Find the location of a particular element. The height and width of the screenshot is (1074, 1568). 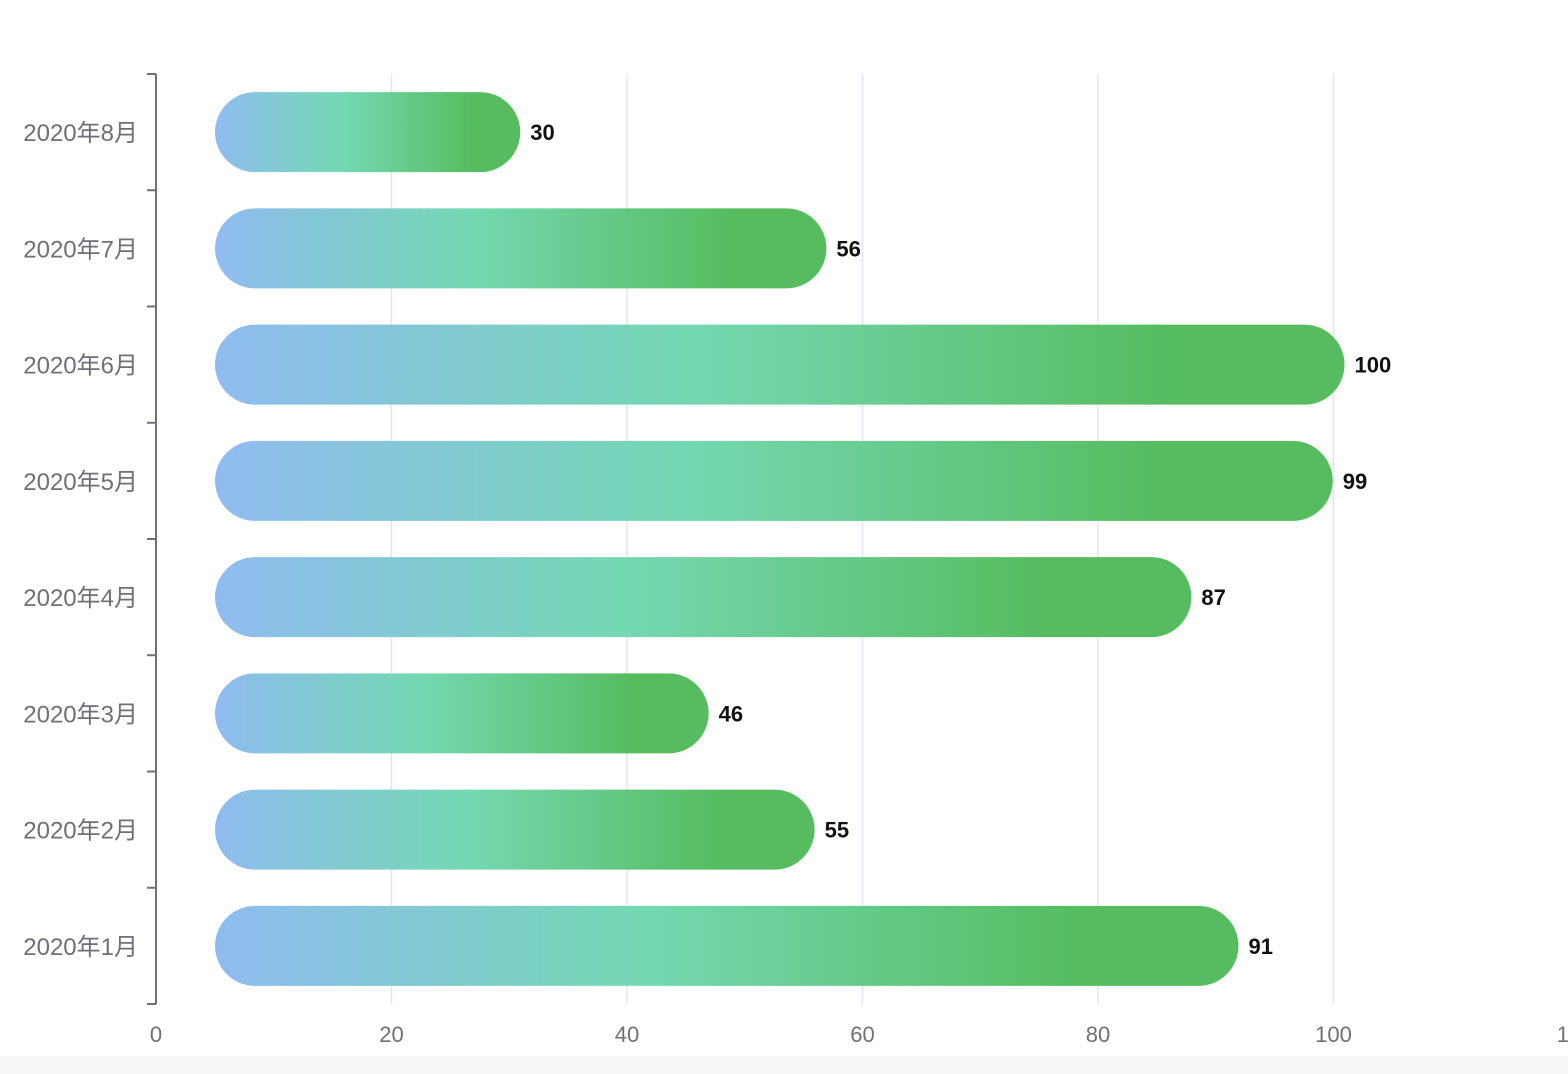

y-category-label: 2020年6月 is located at coordinates (80, 366).